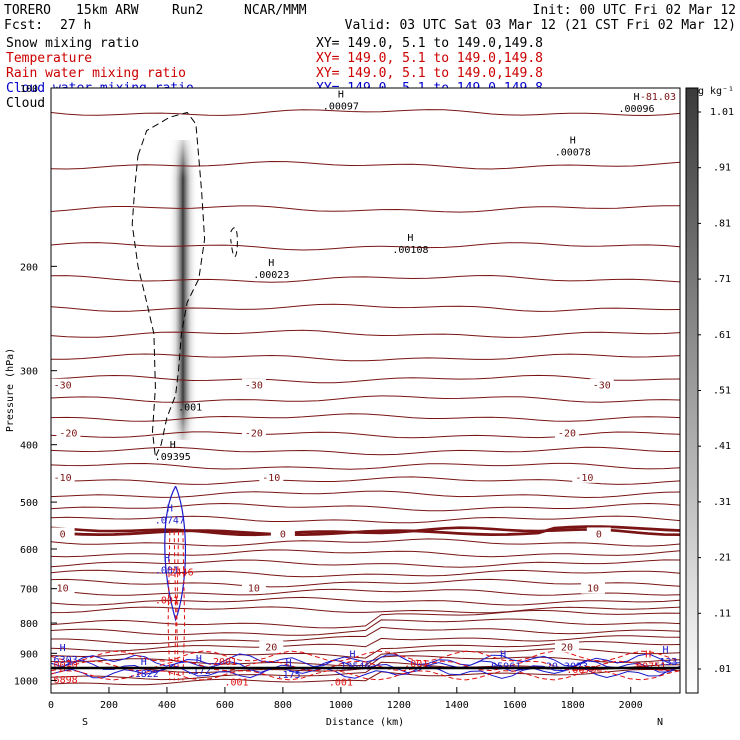  I want to click on extremum-value: .6898, so click(63, 680).